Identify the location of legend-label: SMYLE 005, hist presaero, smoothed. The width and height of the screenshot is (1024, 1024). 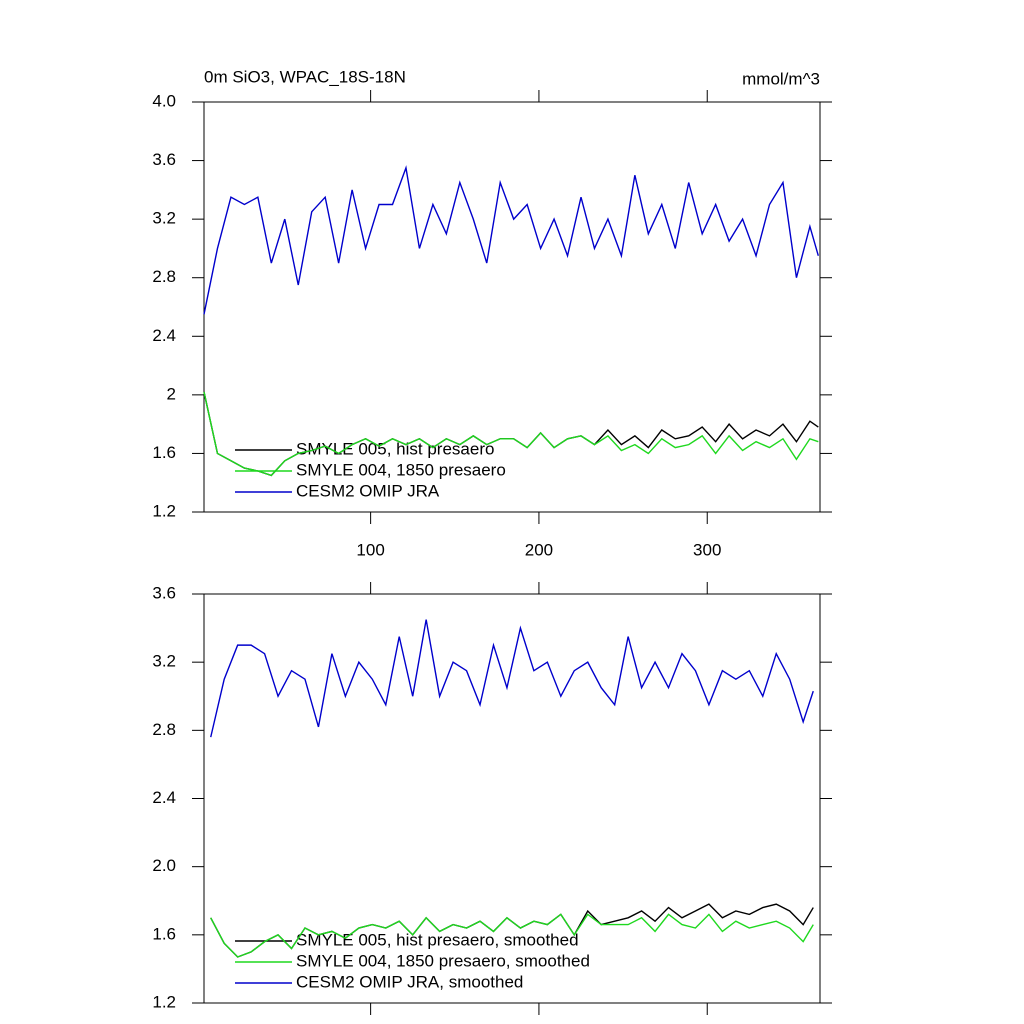
(437, 939).